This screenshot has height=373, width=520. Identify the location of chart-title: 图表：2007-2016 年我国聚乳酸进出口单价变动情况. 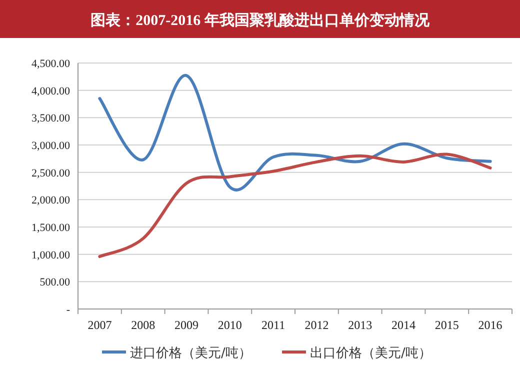
(260, 20).